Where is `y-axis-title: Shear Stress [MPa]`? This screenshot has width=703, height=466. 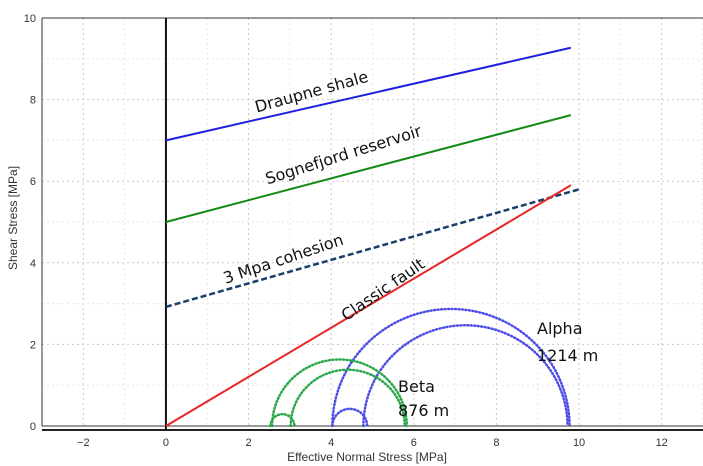
y-axis-title: Shear Stress [MPa] is located at coordinates (13, 218).